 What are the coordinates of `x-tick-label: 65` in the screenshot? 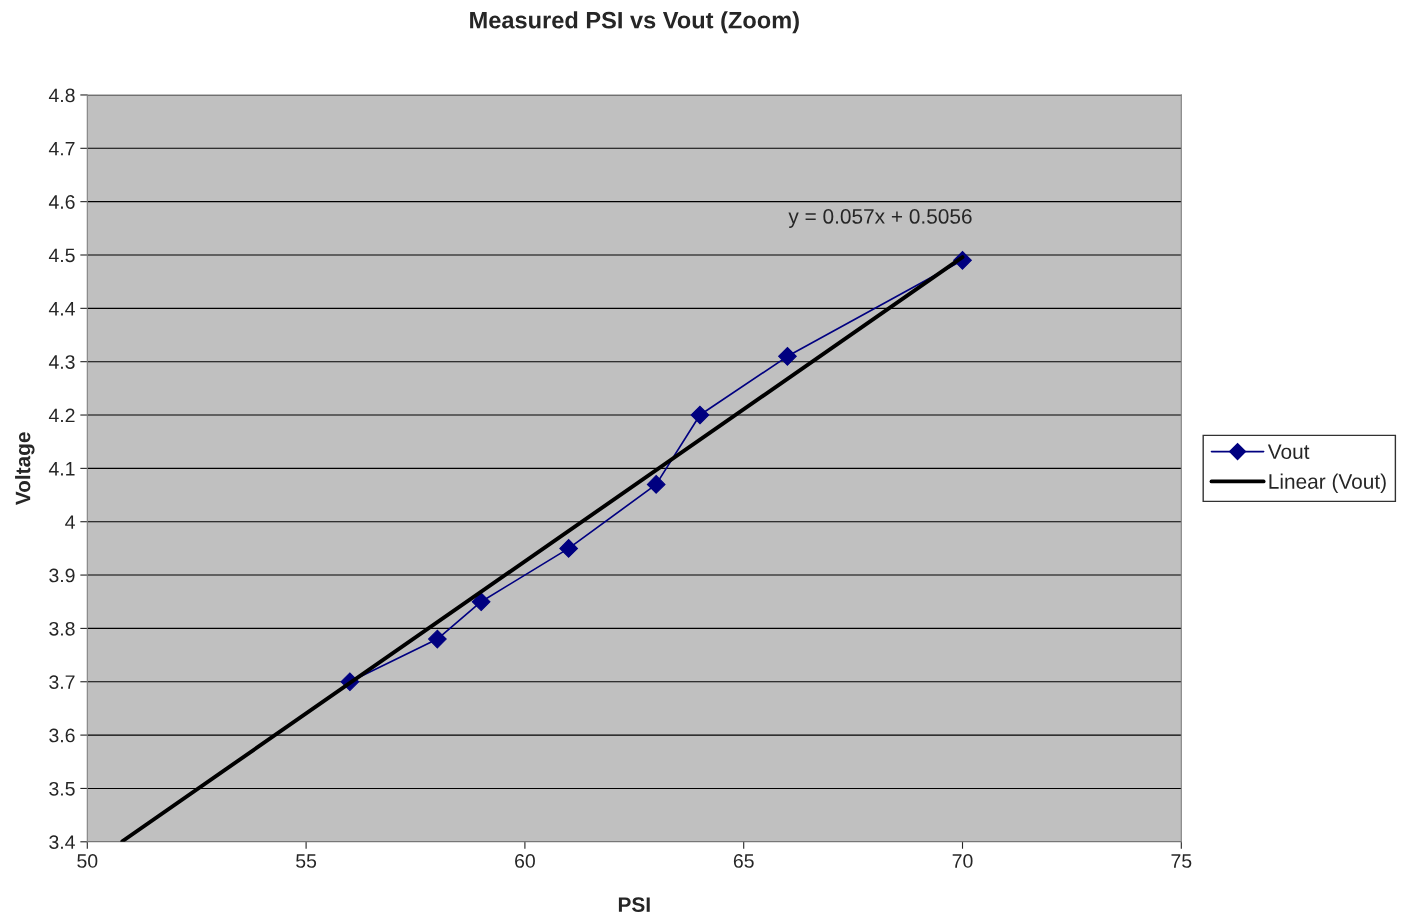 It's located at (743, 861).